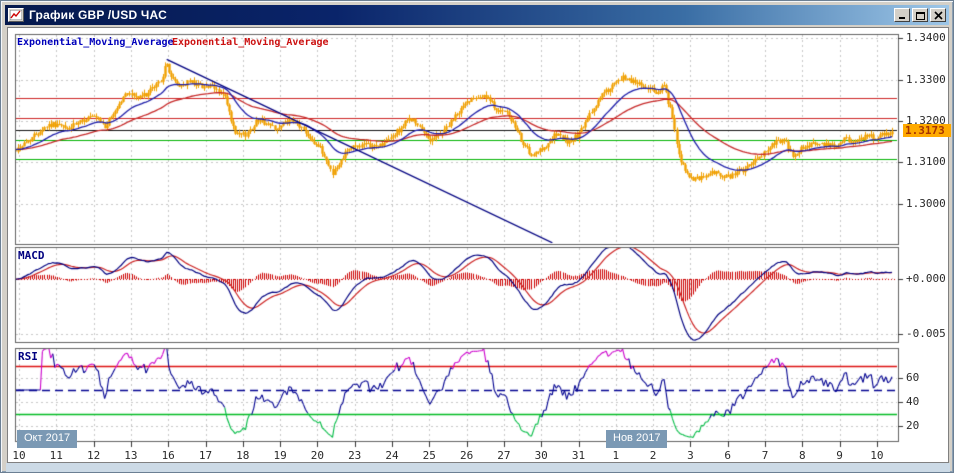 The image size is (954, 473). What do you see at coordinates (839, 455) in the screenshot?
I see `date-axis-label: 9` at bounding box center [839, 455].